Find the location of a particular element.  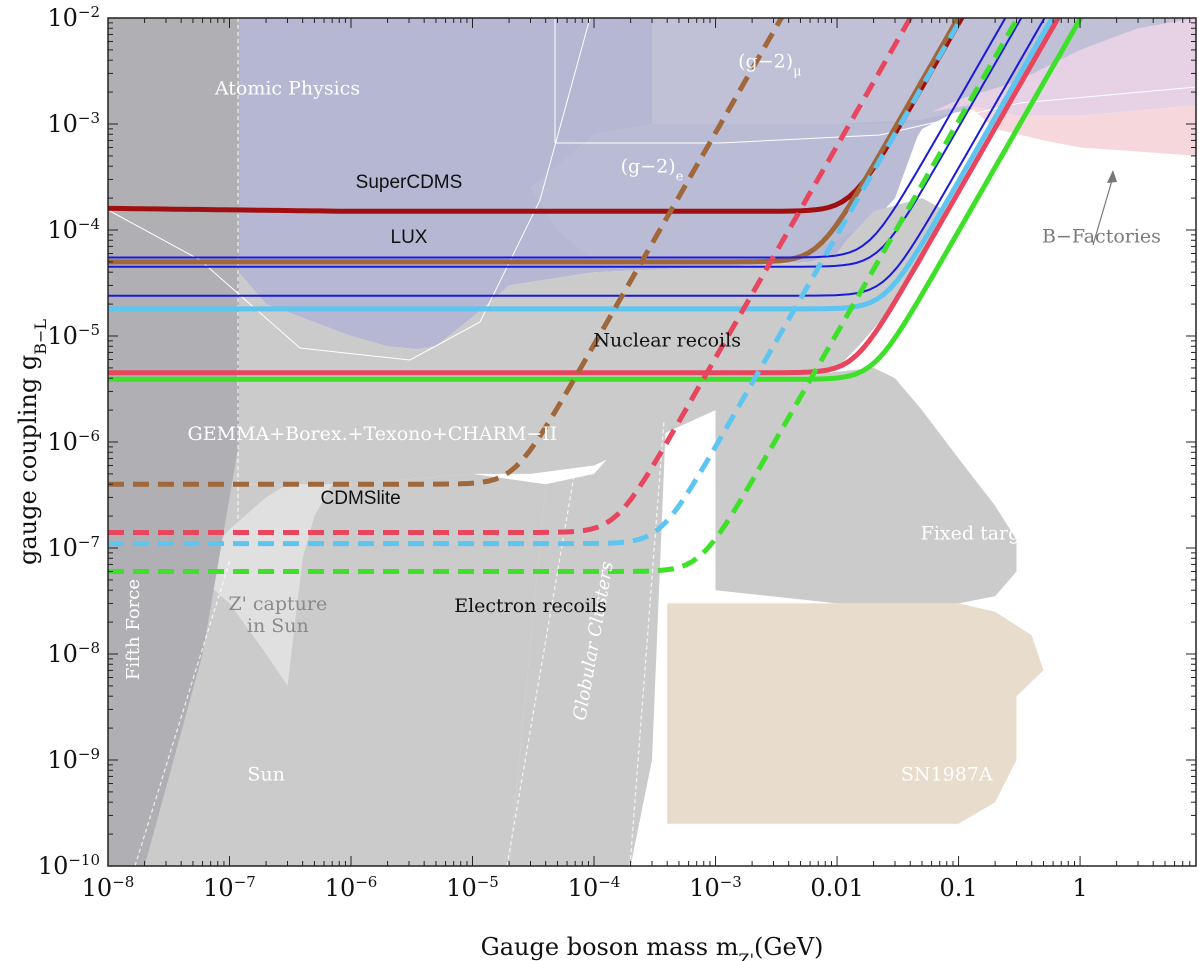

x-tick-label: 10⁻⁵ is located at coordinates (472, 887).